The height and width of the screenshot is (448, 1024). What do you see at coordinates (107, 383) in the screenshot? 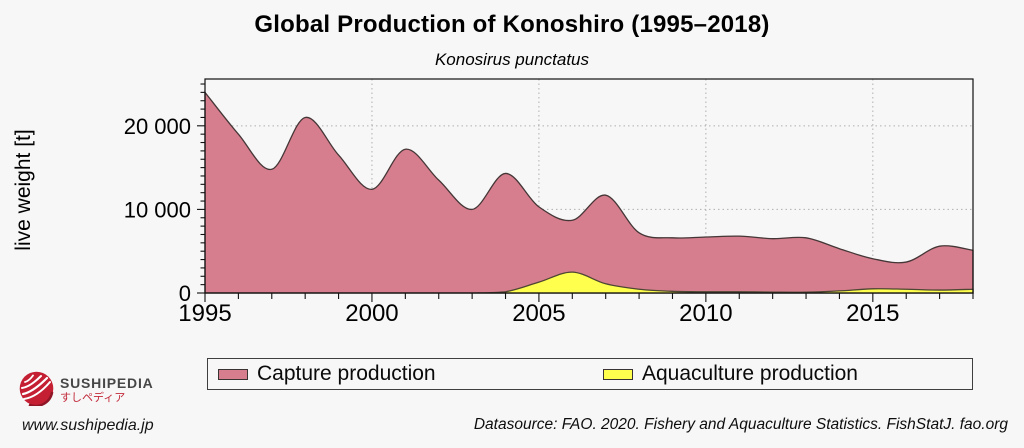
I see `brand-name: SUSHIPEDIA` at bounding box center [107, 383].